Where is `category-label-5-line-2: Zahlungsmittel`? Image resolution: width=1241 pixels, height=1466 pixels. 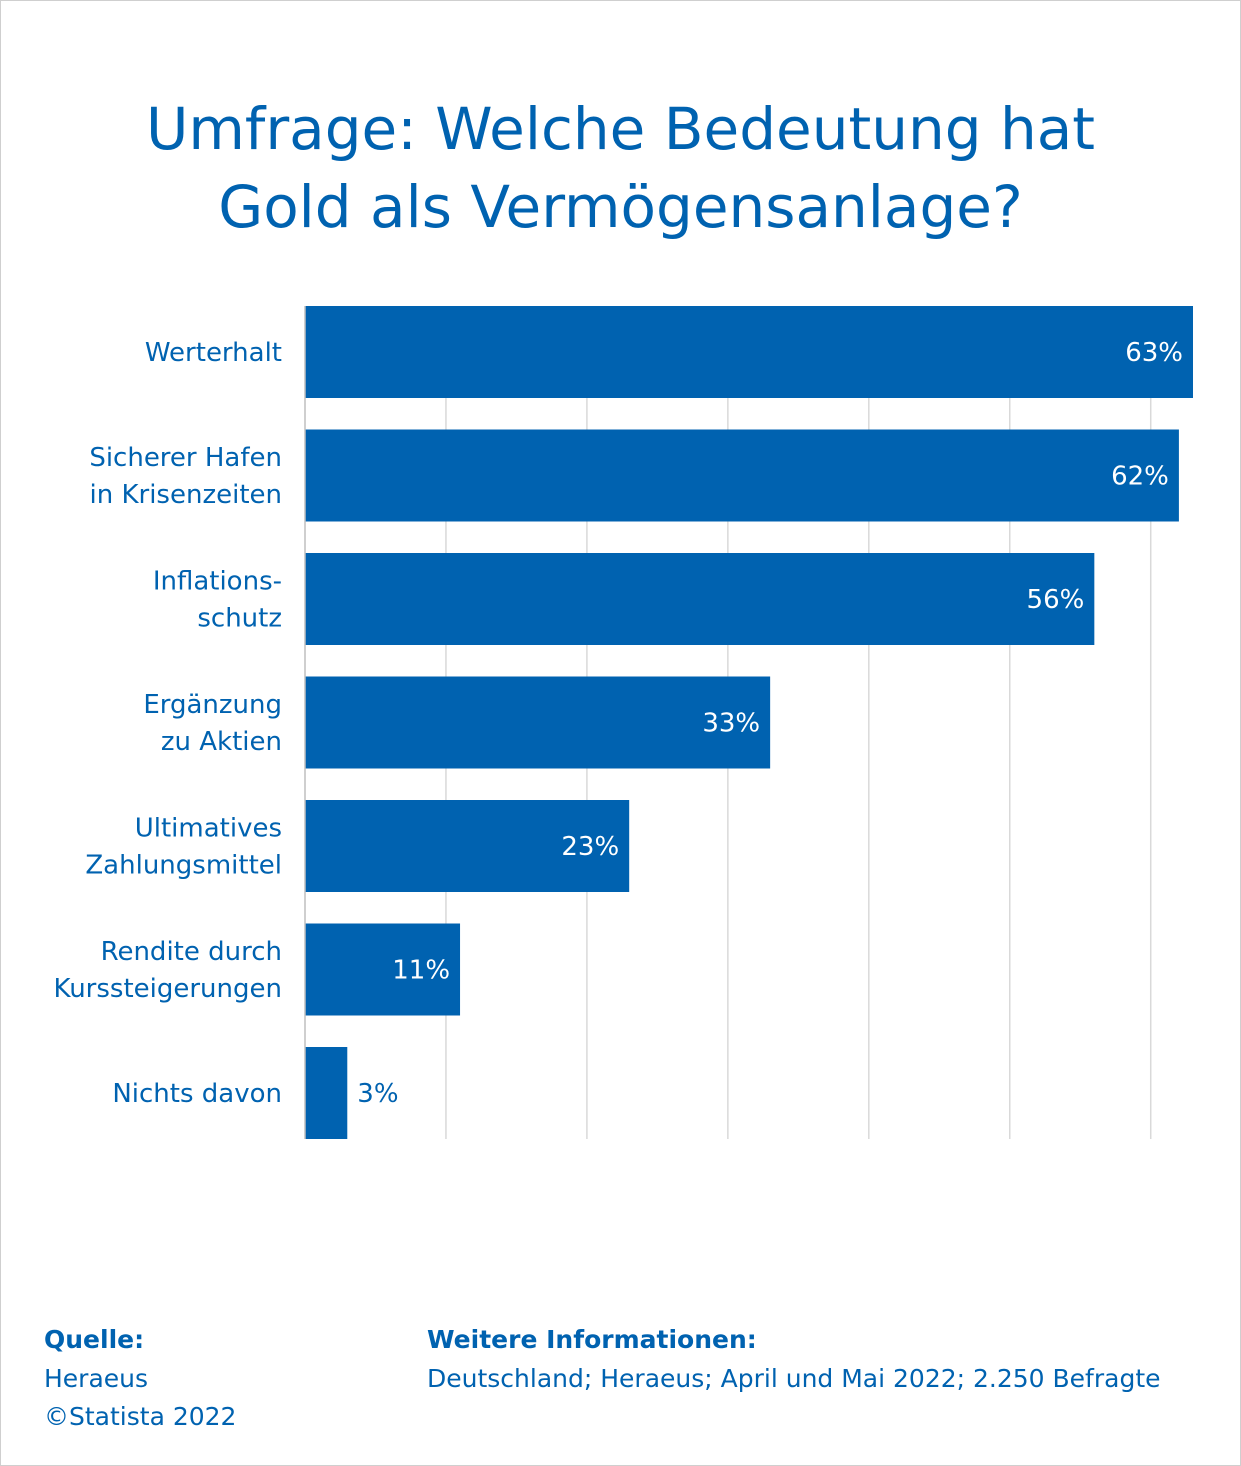
category-label-5-line-2: Zahlungsmittel is located at coordinates (183, 866).